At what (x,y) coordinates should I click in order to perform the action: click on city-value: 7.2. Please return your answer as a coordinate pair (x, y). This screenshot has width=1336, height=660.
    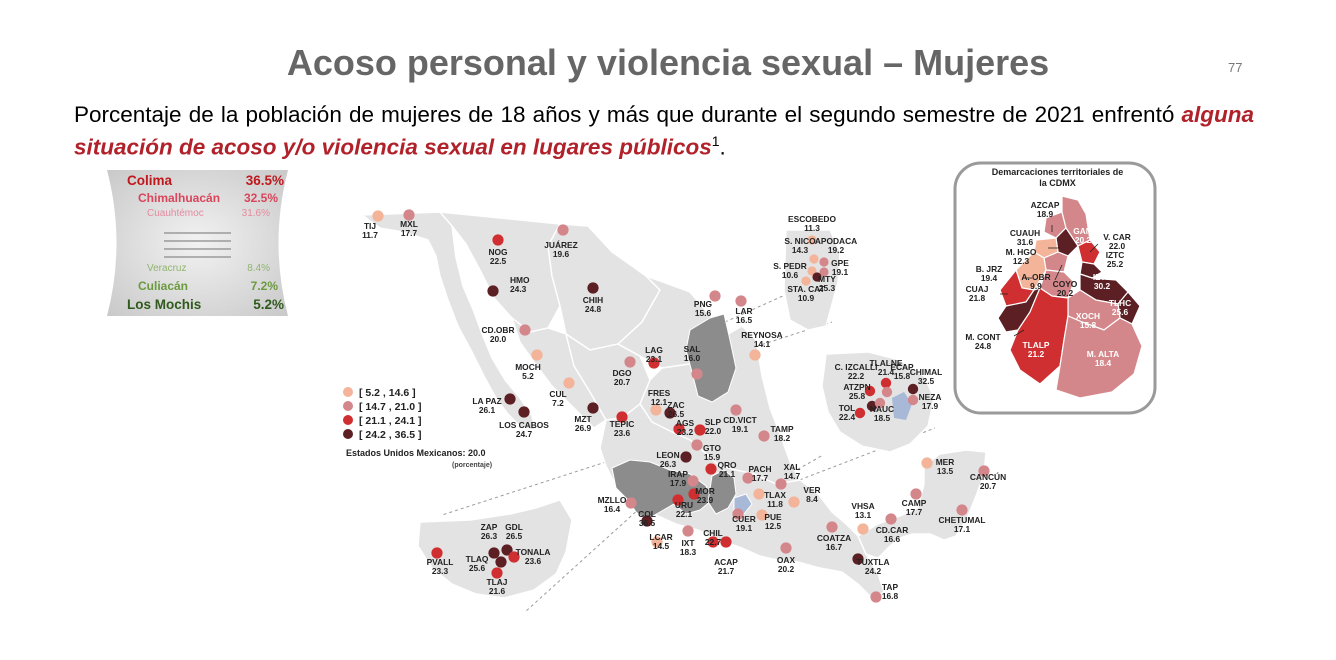
    Looking at the image, I should click on (558, 403).